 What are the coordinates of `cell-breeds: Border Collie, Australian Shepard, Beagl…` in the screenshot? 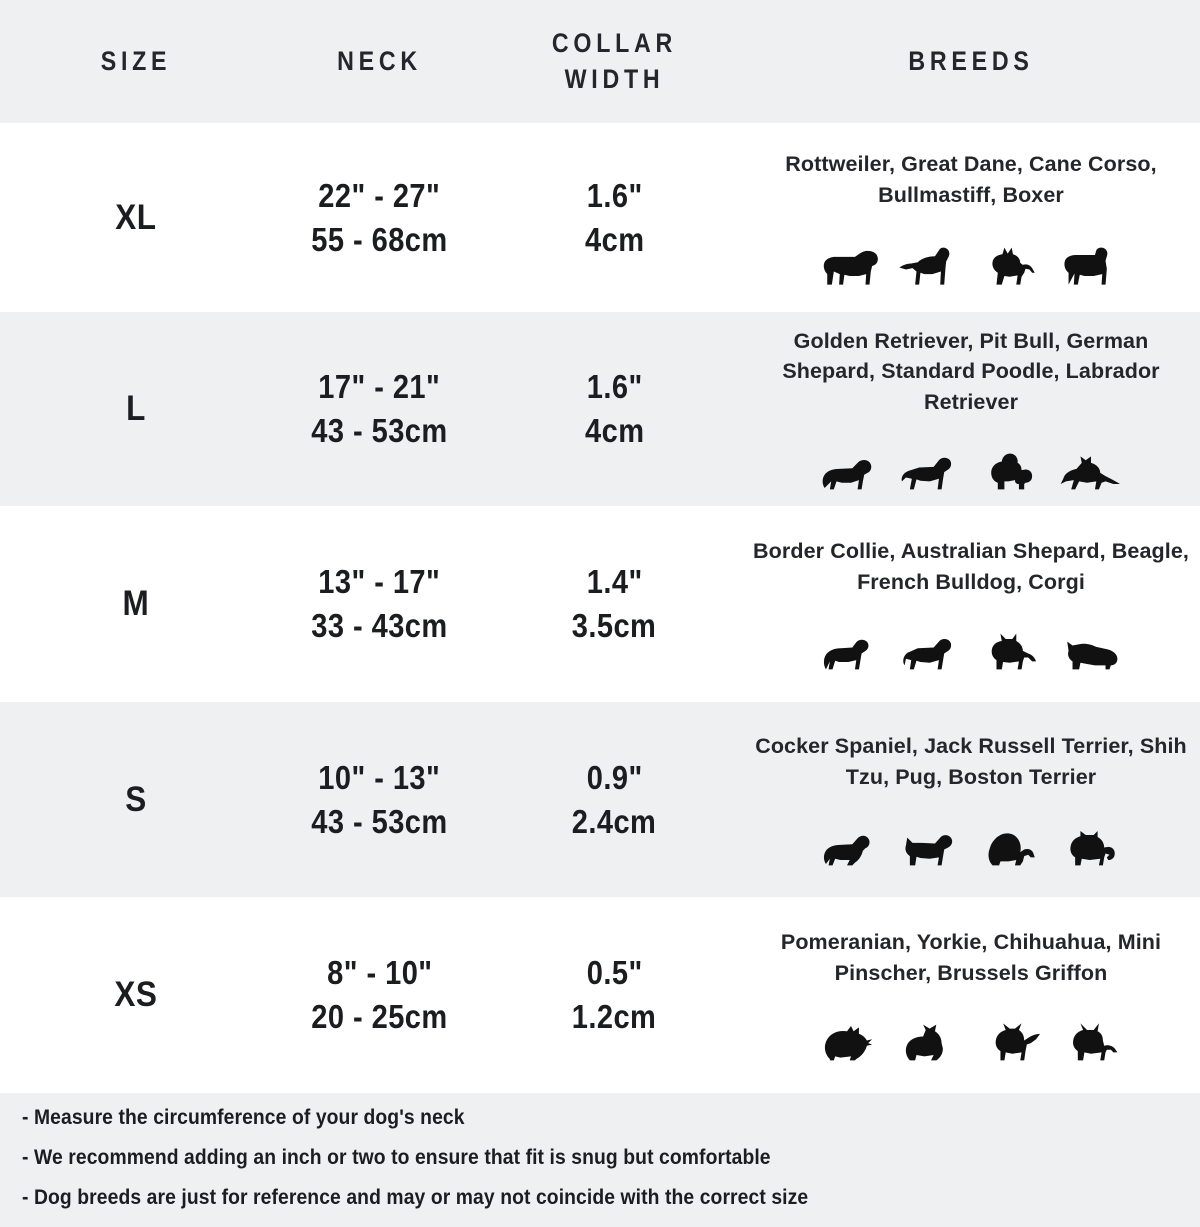 It's located at (971, 604).